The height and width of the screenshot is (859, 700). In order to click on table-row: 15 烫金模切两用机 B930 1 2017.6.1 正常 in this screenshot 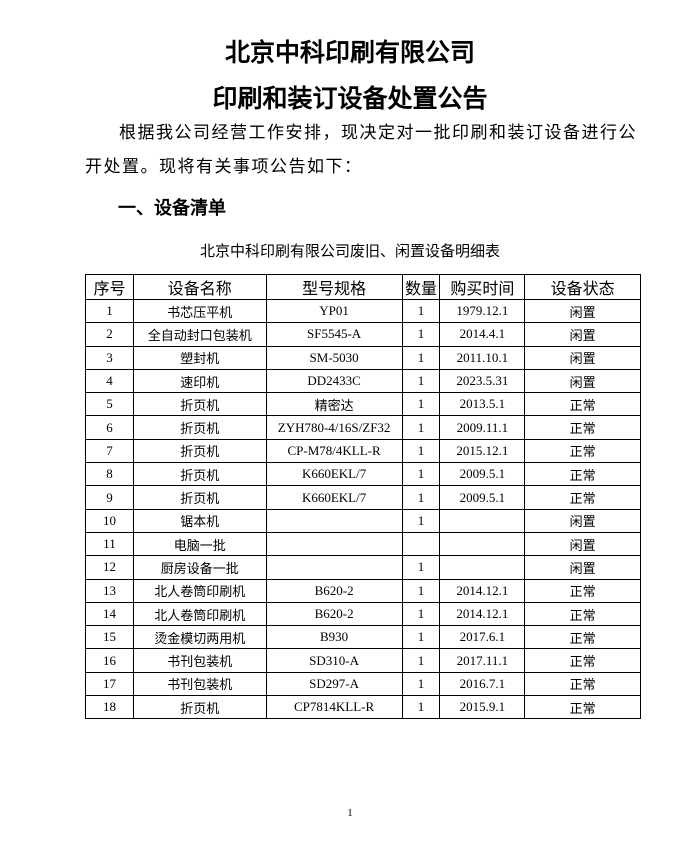, I will do `click(363, 637)`.